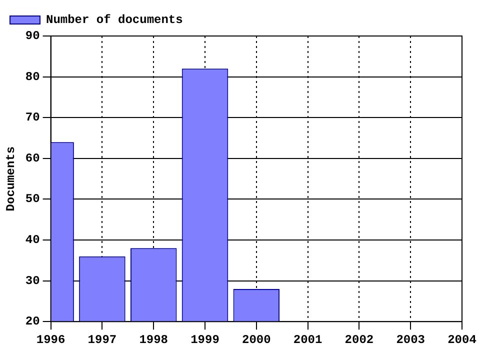  I want to click on x-tick-label: 2001, so click(307, 339).